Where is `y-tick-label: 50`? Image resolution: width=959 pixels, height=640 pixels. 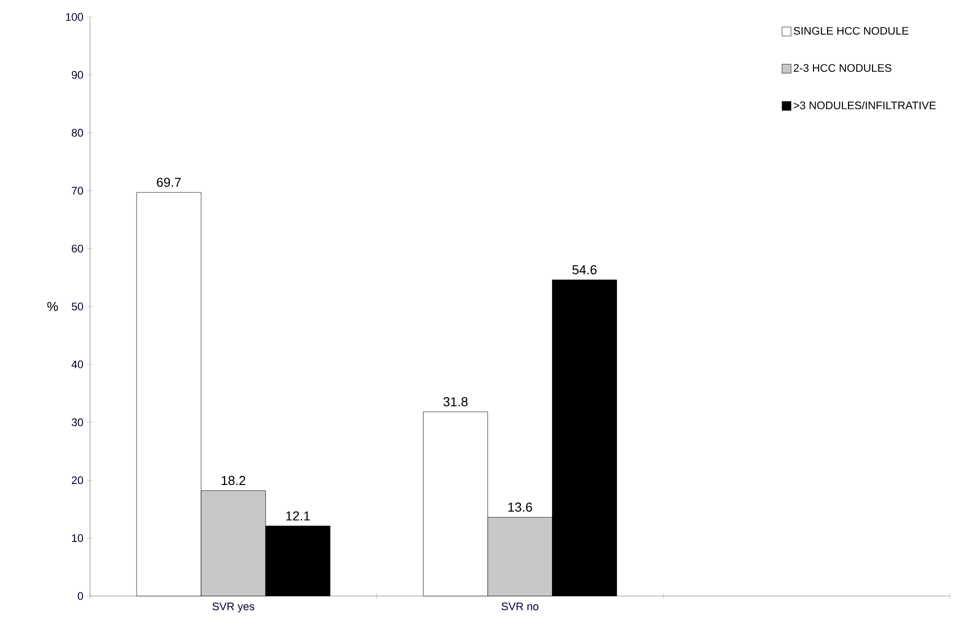
y-tick-label: 50 is located at coordinates (78, 306).